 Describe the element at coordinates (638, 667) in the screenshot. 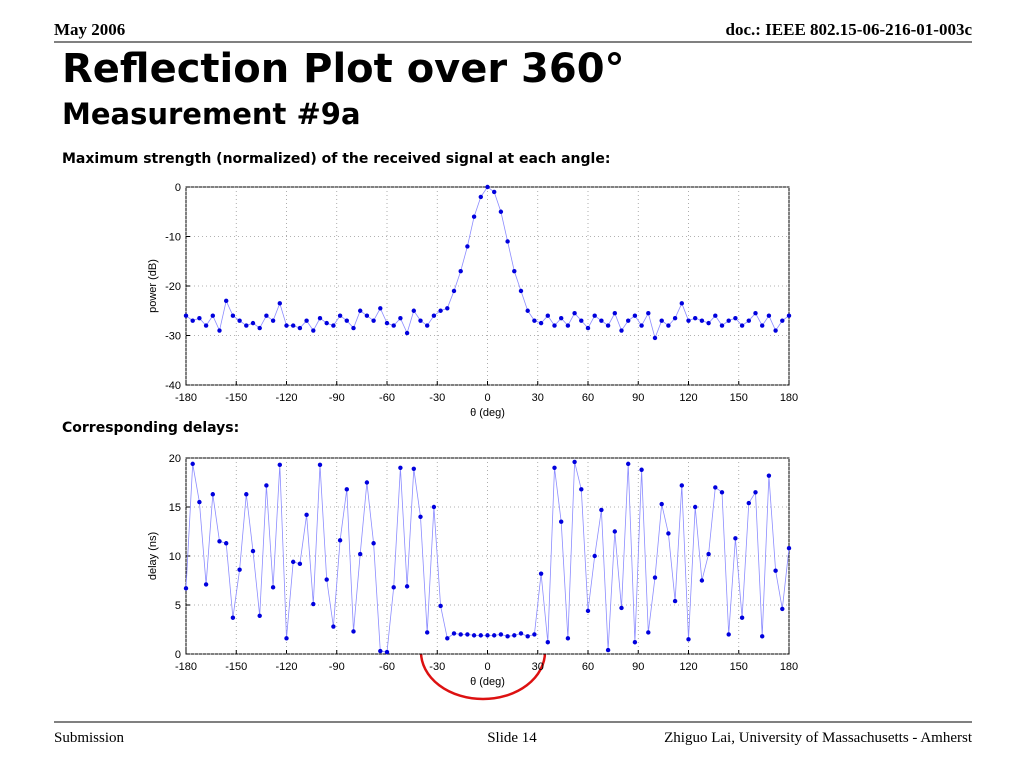

I see `x-tick-label: 90` at that location.